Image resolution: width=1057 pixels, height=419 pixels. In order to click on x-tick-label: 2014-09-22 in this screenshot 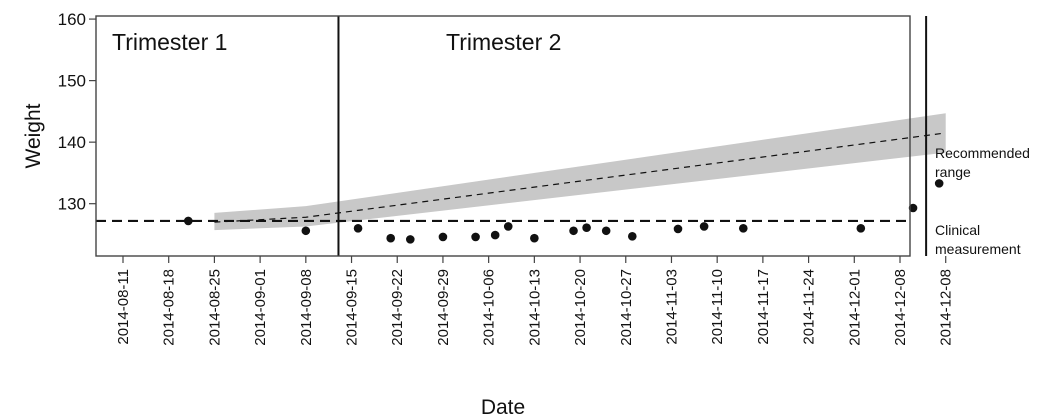, I will do `click(397, 307)`.